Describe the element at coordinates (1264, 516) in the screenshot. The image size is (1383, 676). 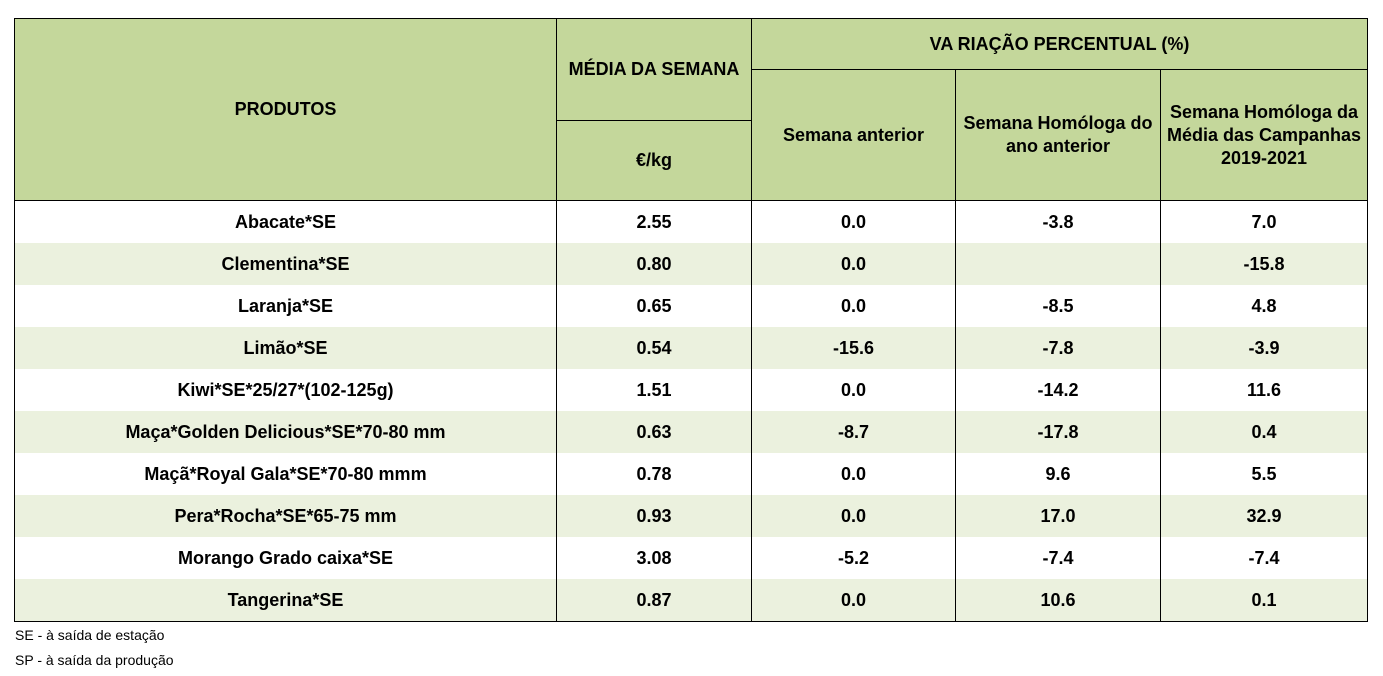
I see `cell-homologa-campanhas: 32.9` at that location.